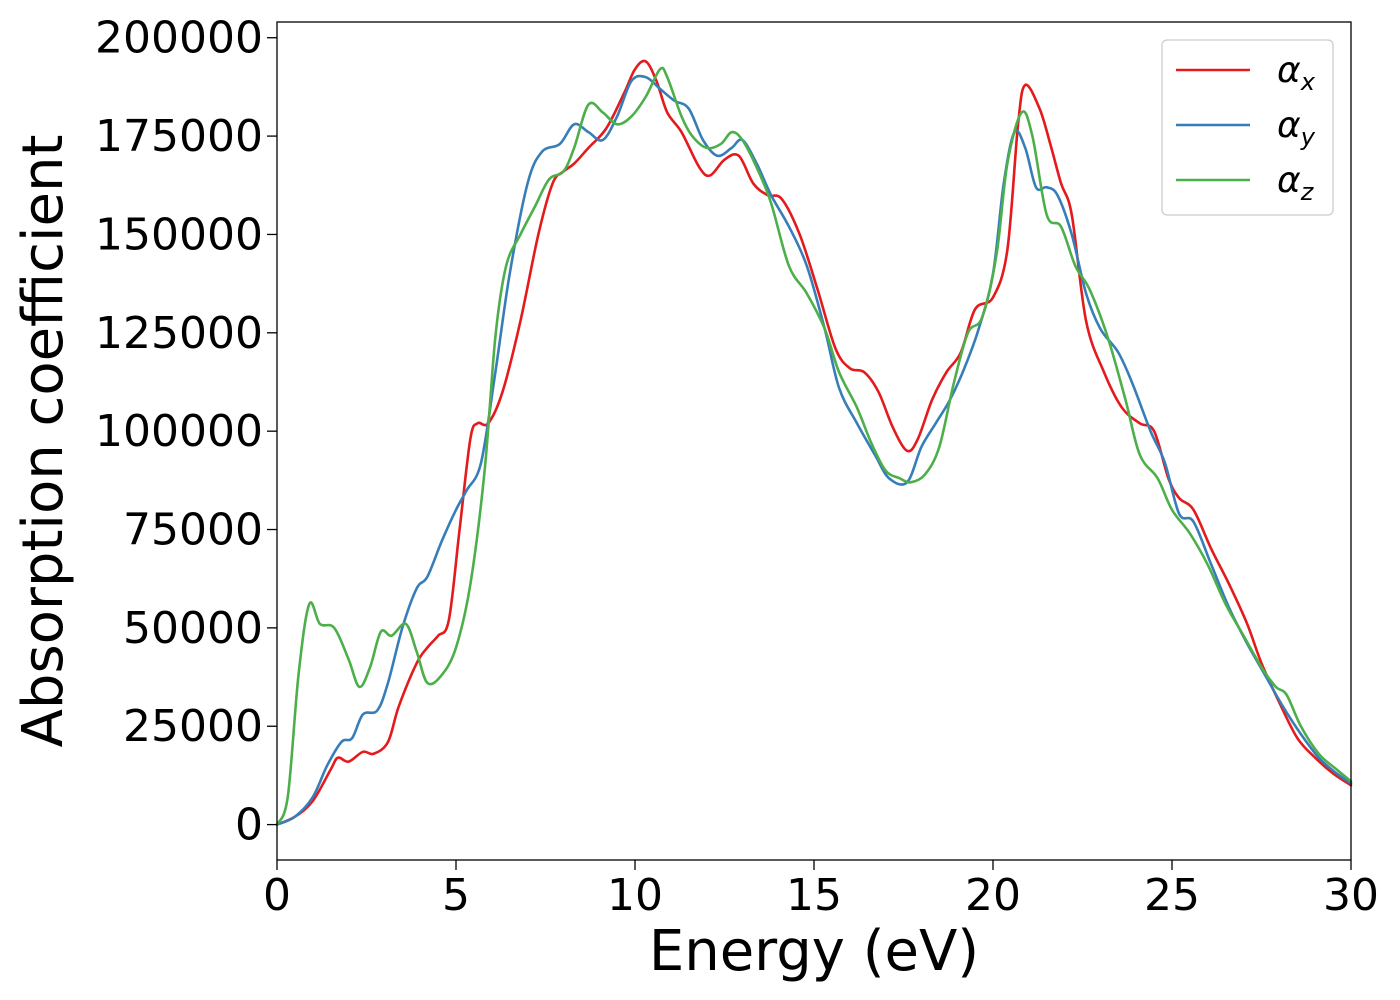  I want to click on x-tick-label: 30, so click(1351, 895).